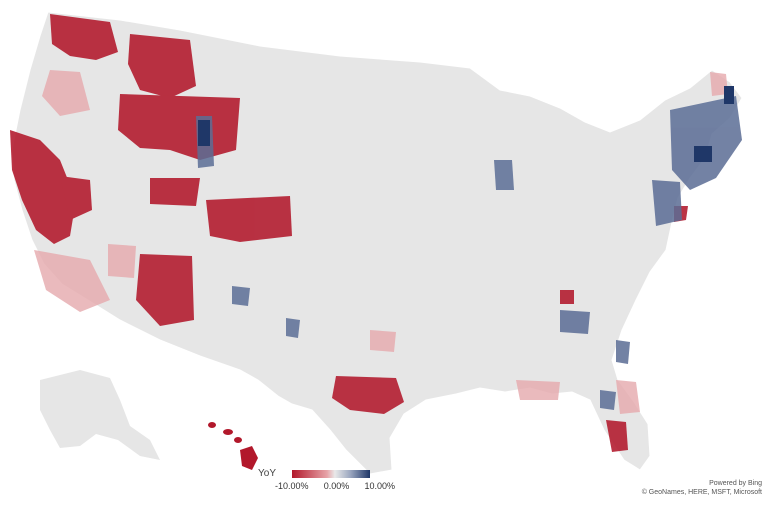 This screenshot has height=505, width=768. I want to click on strong-positive-counties, so click(466, 124).